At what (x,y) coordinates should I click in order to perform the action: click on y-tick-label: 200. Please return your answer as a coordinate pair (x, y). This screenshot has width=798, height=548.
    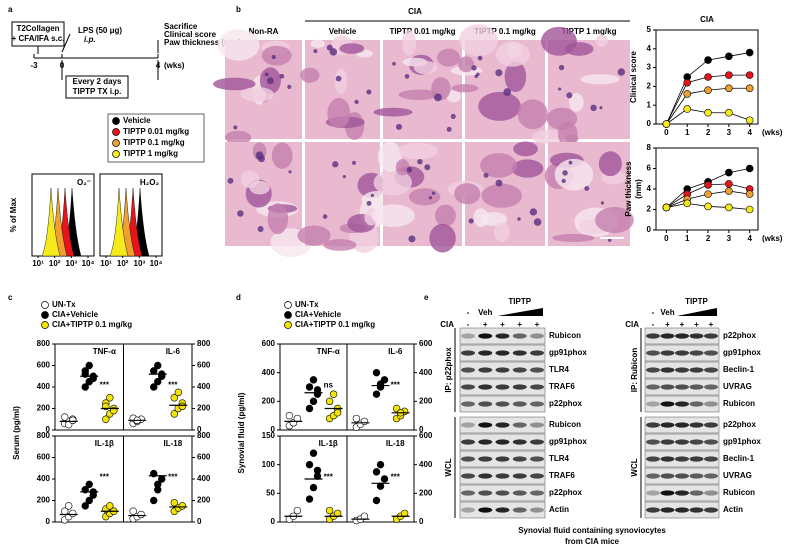
    Looking at the image, I should click on (426, 400).